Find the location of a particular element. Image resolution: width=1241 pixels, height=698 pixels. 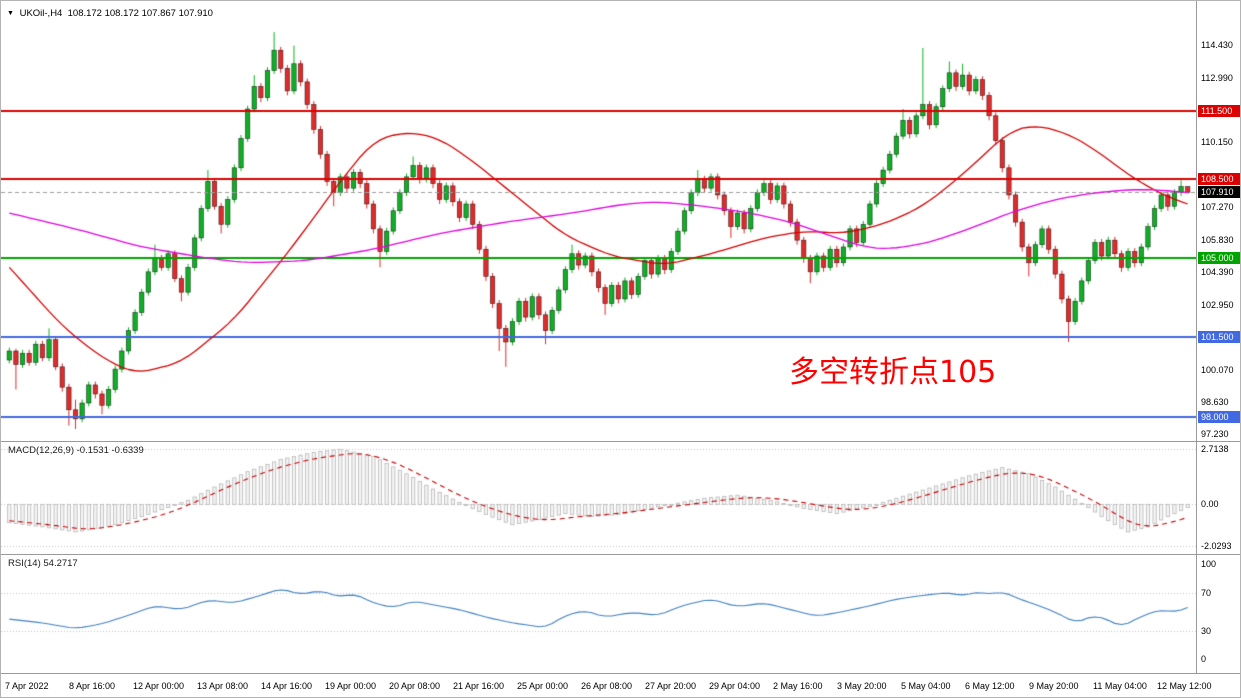

rsi-value: 54.2717 is located at coordinates (60, 563).